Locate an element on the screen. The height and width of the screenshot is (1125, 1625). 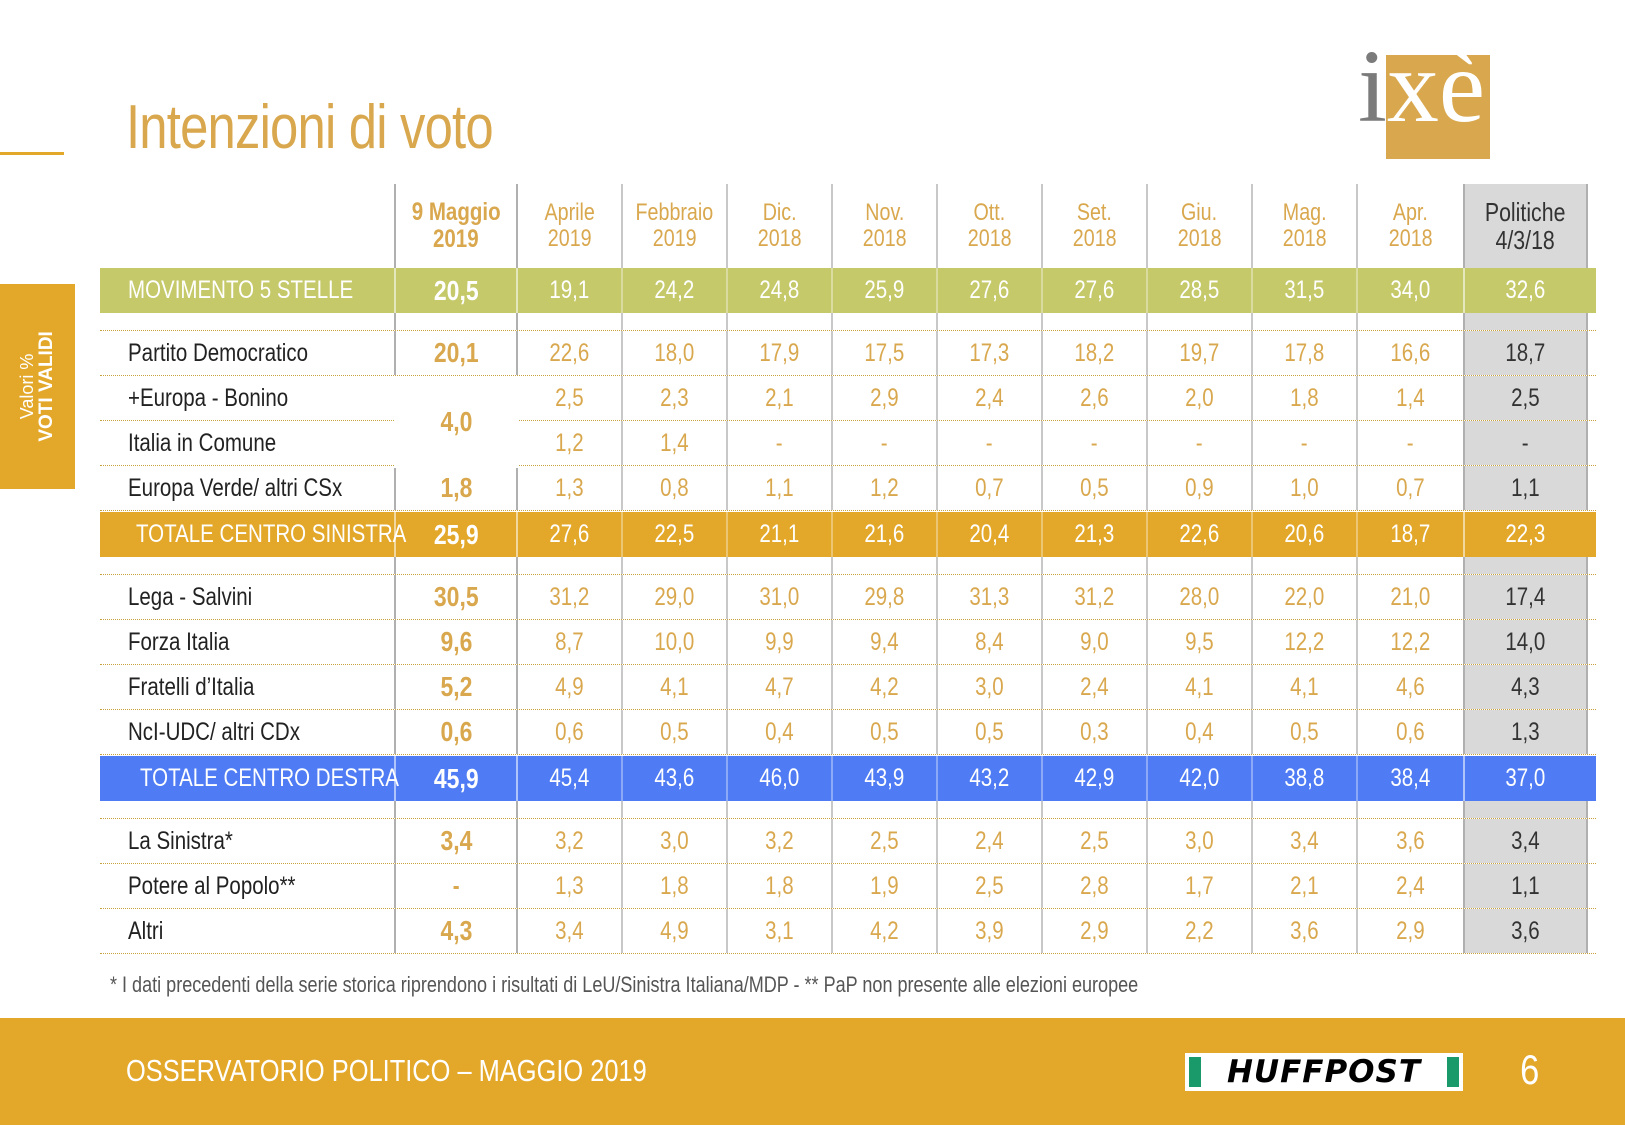
spacer-current is located at coordinates (456, 565).